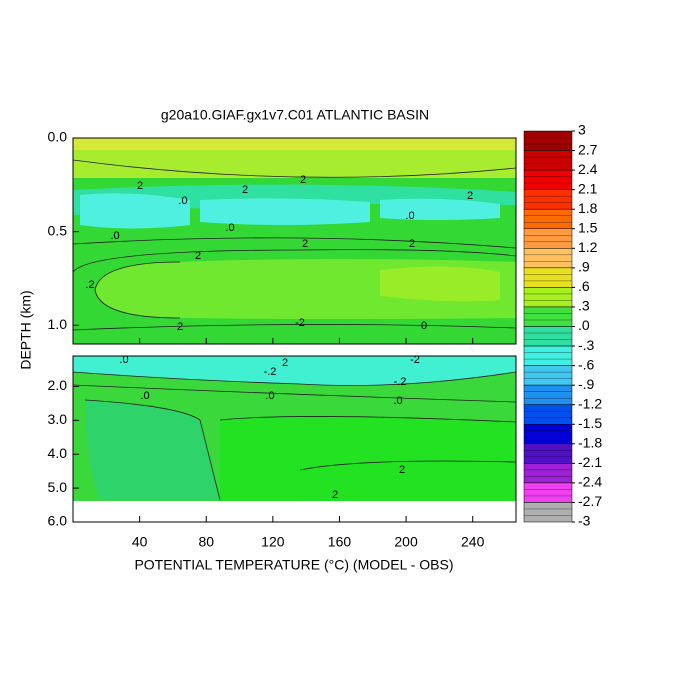 Image resolution: width=675 pixels, height=680 pixels. Describe the element at coordinates (58, 453) in the screenshot. I see `y-tick-label: 4.0` at that location.